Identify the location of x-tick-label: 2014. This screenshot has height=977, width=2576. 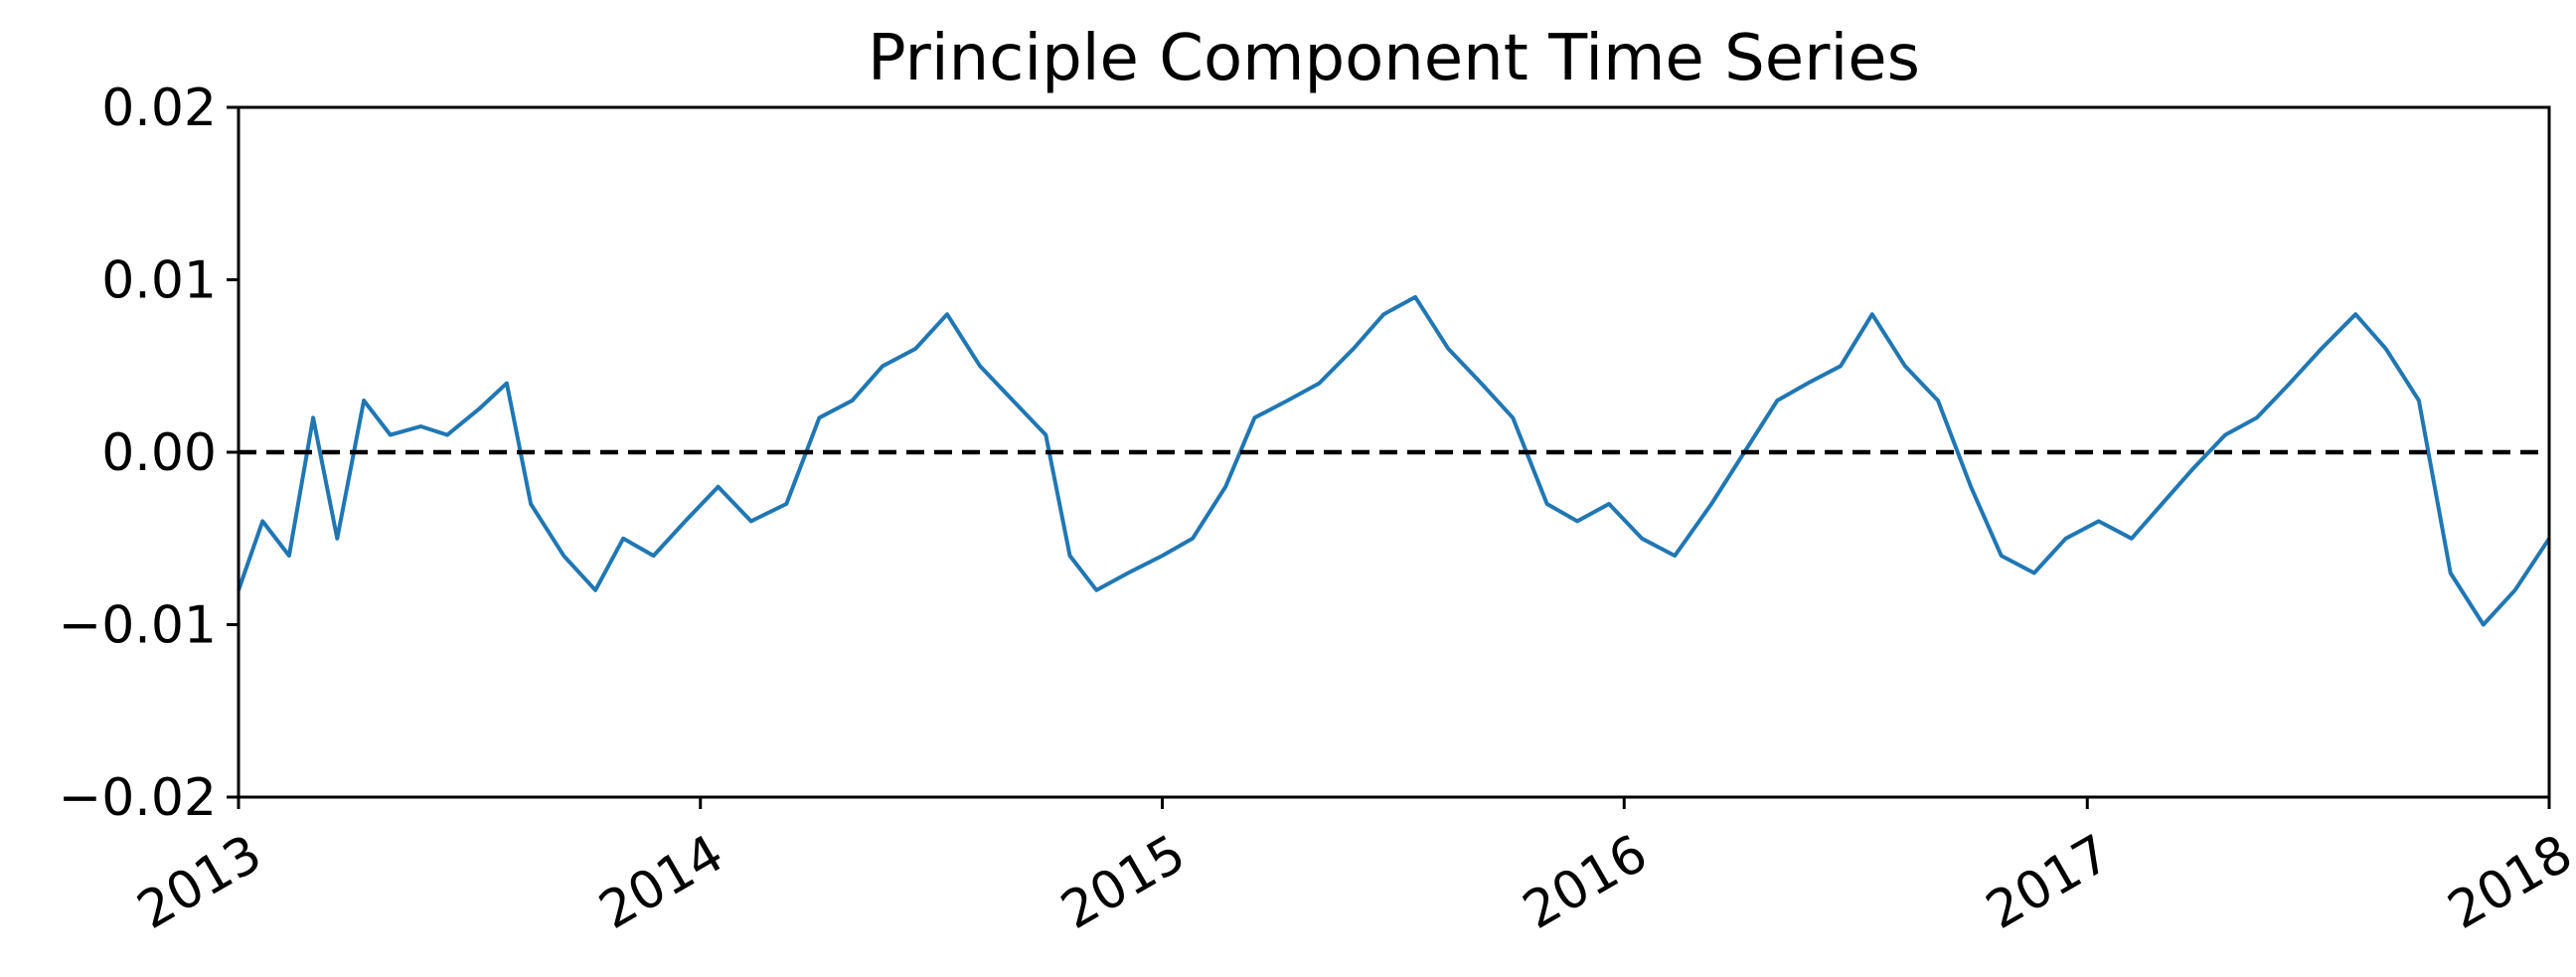
(661, 882).